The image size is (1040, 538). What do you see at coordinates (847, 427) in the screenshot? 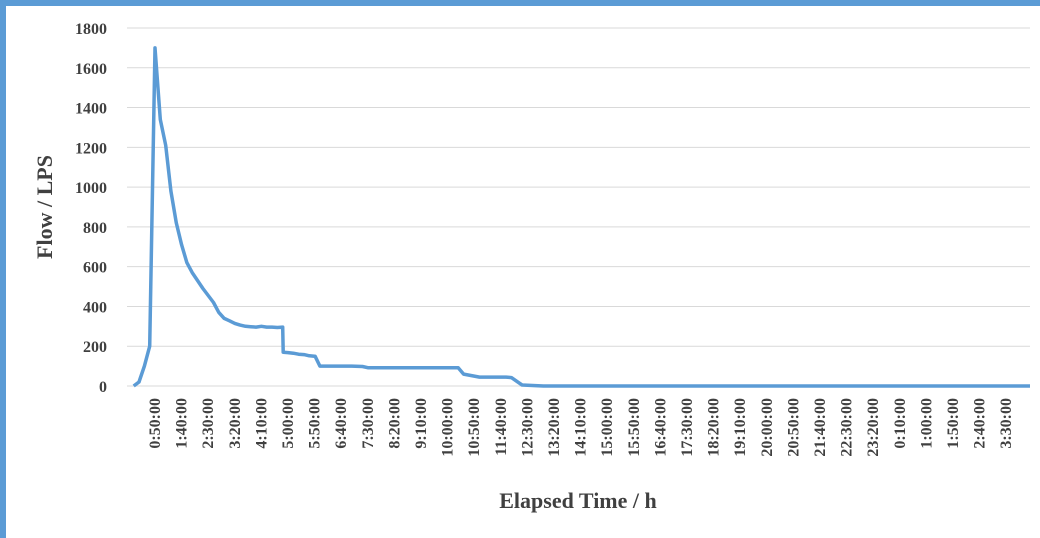
I see `x-tick-label: 22:30:00` at bounding box center [847, 427].